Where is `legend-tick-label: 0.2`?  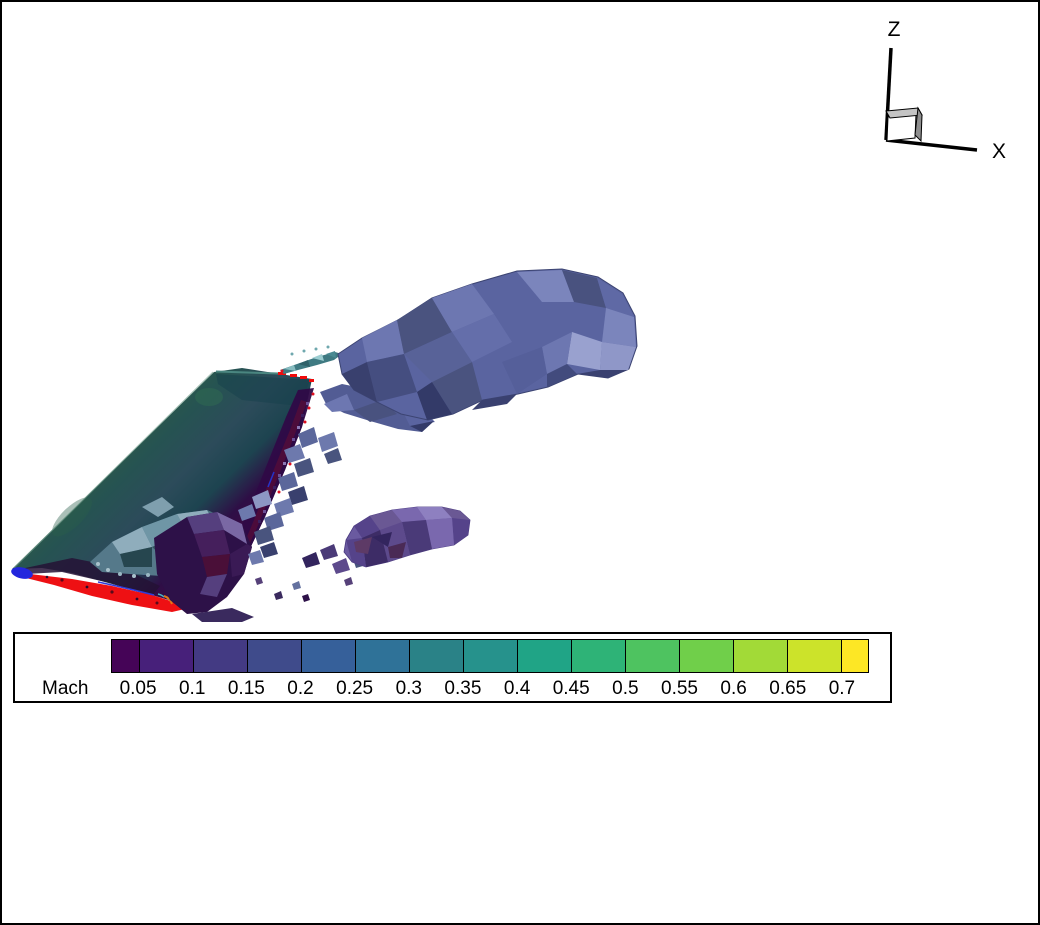
legend-tick-label: 0.2 is located at coordinates (300, 688).